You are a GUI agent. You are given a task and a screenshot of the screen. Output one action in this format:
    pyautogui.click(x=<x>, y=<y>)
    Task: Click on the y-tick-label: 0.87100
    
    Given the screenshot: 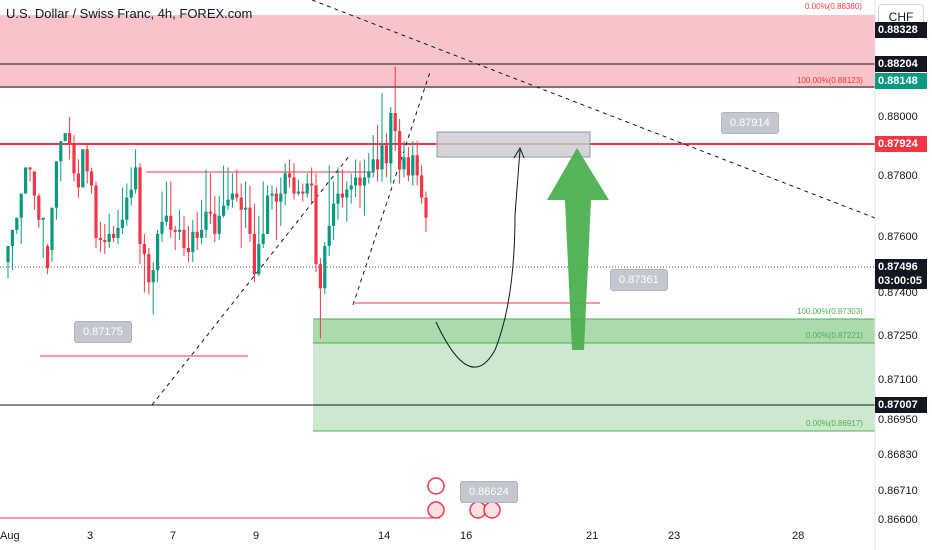 What is the action you would take?
    pyautogui.click(x=898, y=380)
    